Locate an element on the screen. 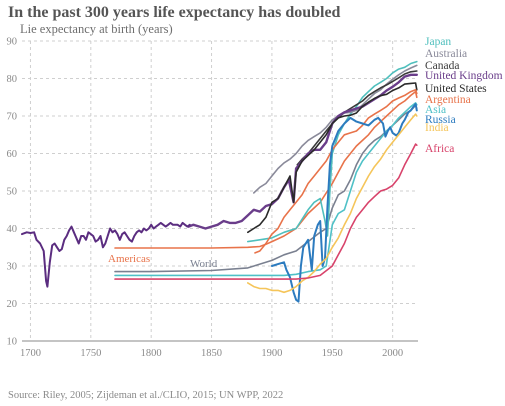  series-label-united-kingdom: United Kingdom is located at coordinates (464, 76).